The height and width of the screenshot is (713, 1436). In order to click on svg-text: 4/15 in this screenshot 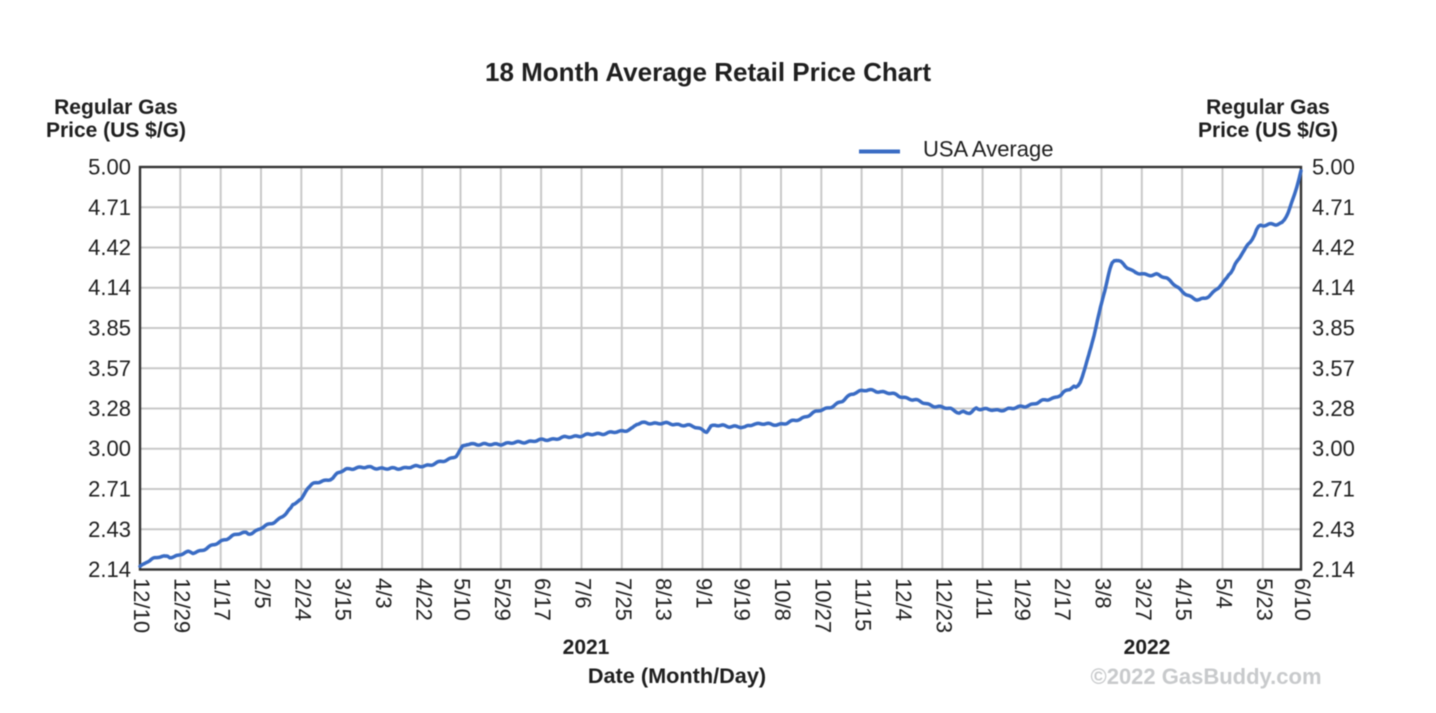, I will do `click(1183, 599)`.